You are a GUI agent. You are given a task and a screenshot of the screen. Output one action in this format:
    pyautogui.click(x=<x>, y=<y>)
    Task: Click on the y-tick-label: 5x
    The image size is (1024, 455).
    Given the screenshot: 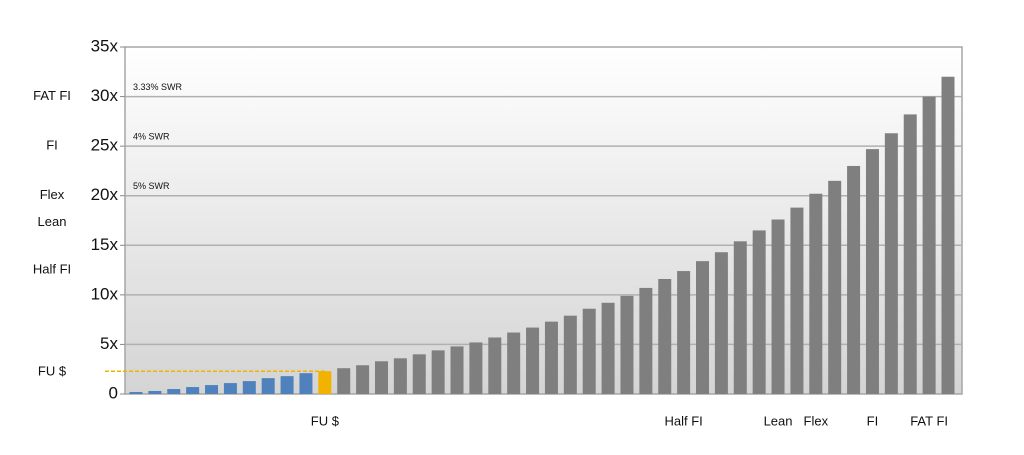 What is the action you would take?
    pyautogui.click(x=109, y=343)
    